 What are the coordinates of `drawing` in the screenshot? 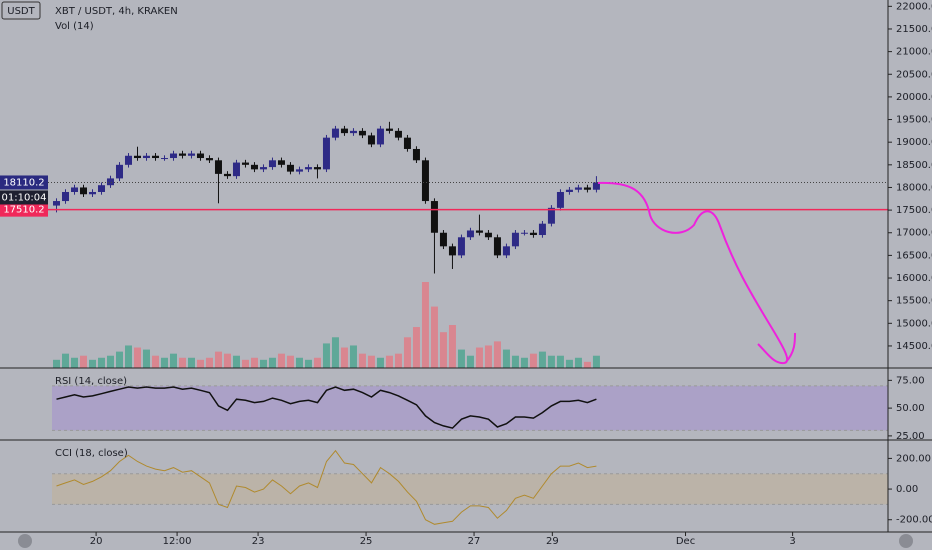 It's located at (696, 273).